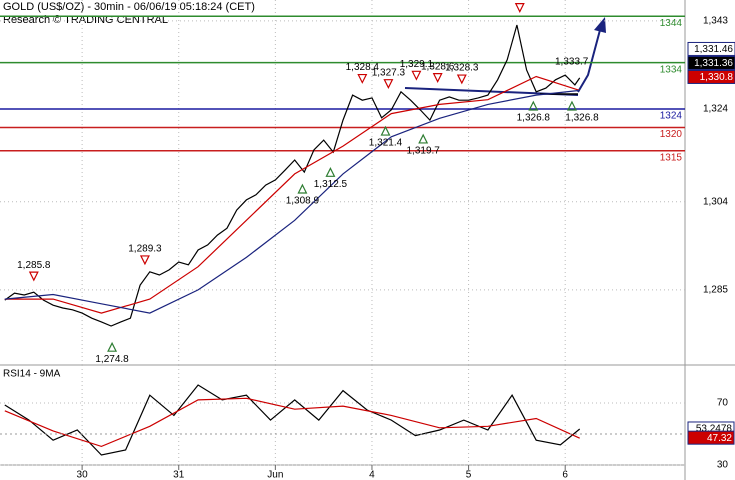  I want to click on level-label: 1324, so click(671, 116).